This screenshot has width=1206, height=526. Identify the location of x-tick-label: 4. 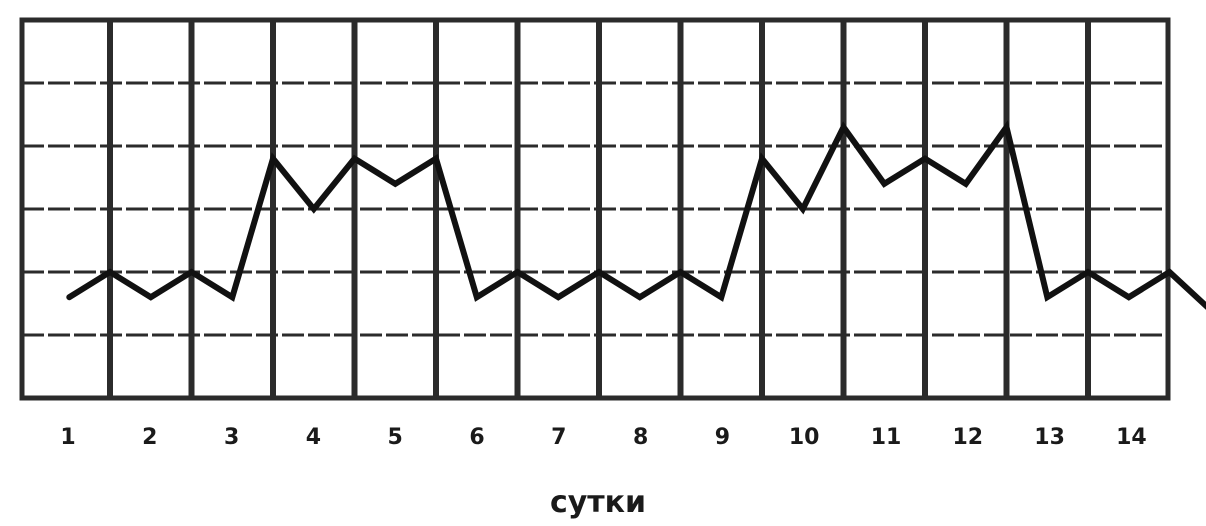
(313, 437).